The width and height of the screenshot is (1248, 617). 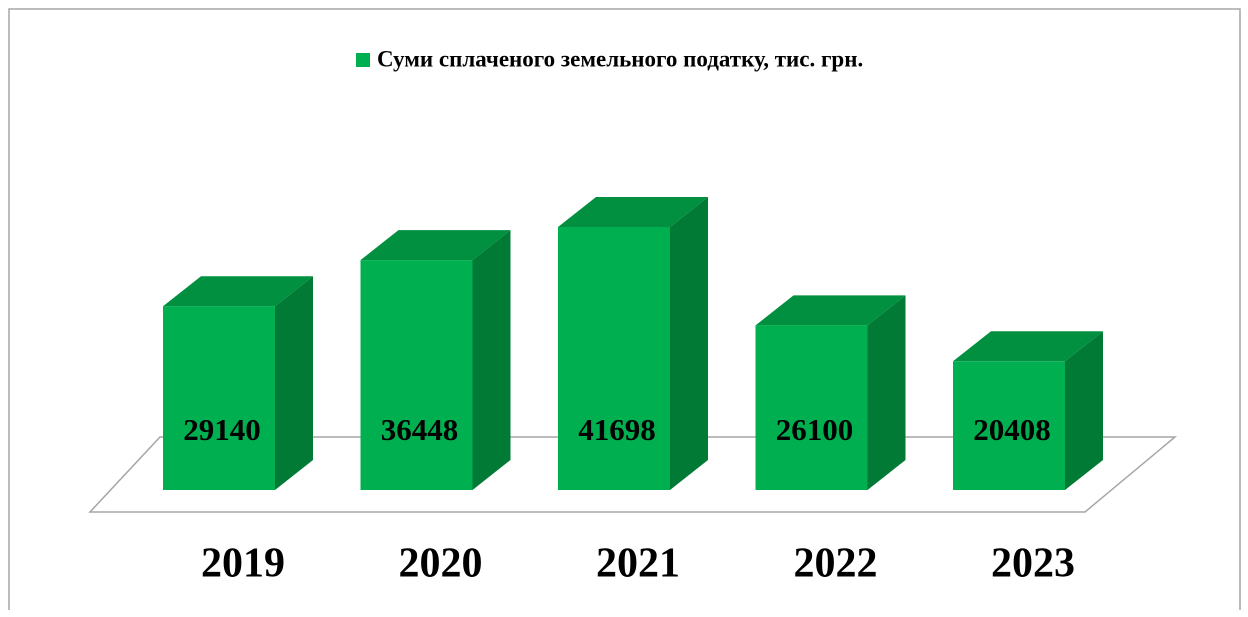 I want to click on data-label: 41698, so click(x=617, y=429).